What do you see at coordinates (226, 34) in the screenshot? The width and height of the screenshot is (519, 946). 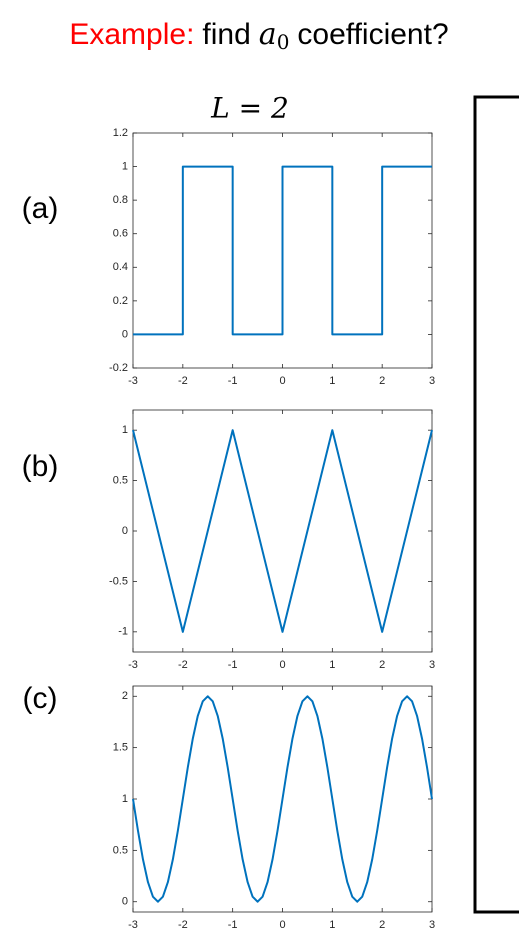 I see `heading-word: find` at bounding box center [226, 34].